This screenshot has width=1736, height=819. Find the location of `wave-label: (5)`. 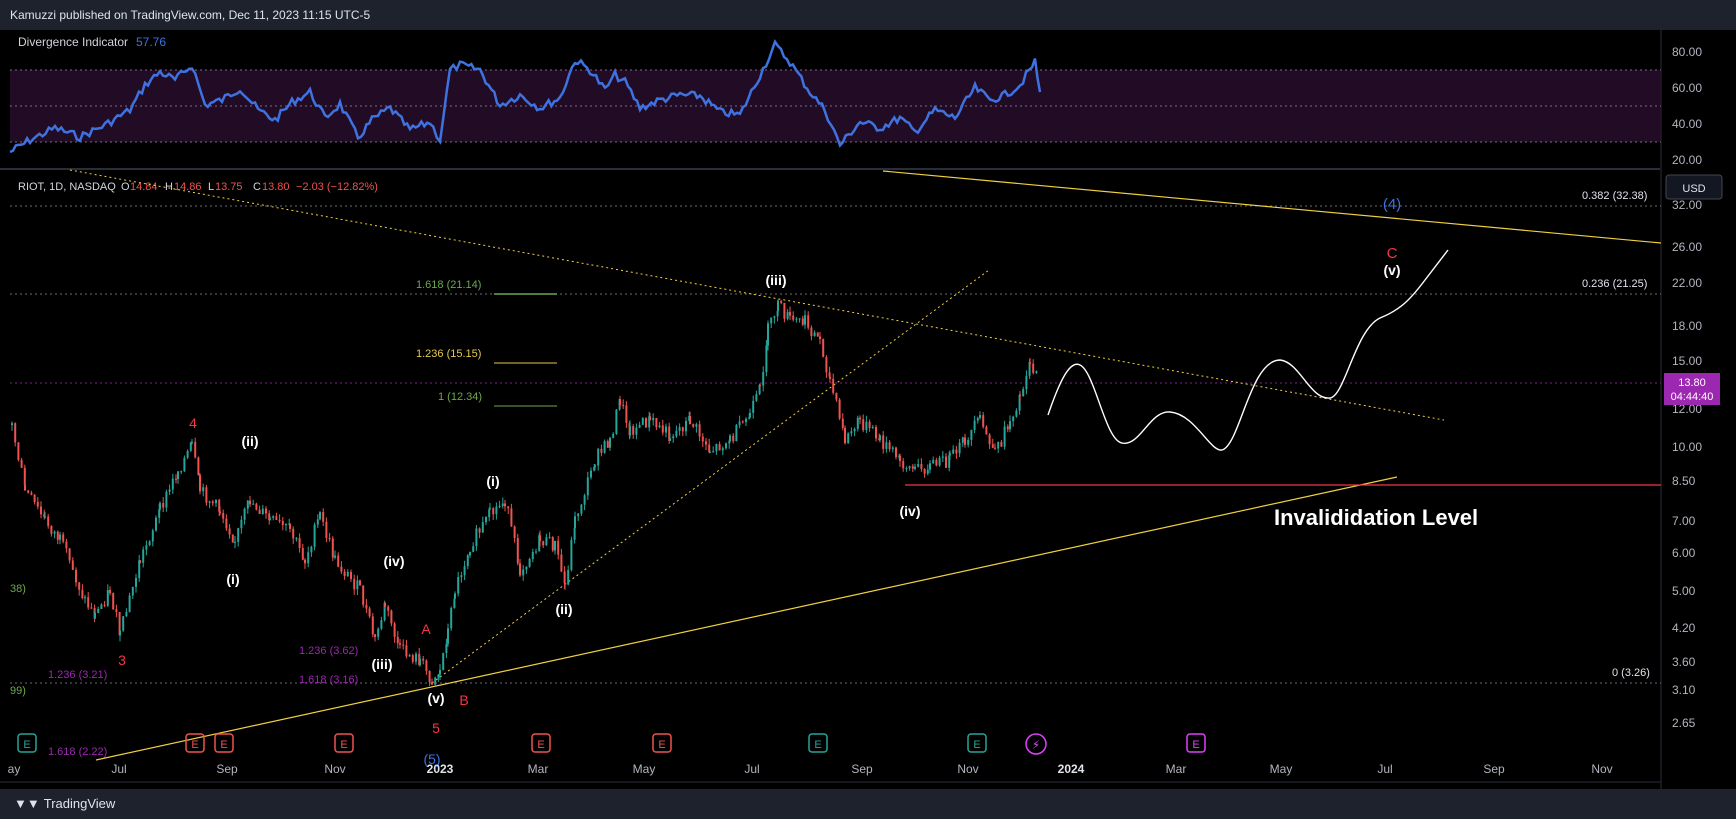

wave-label: (5) is located at coordinates (431, 759).